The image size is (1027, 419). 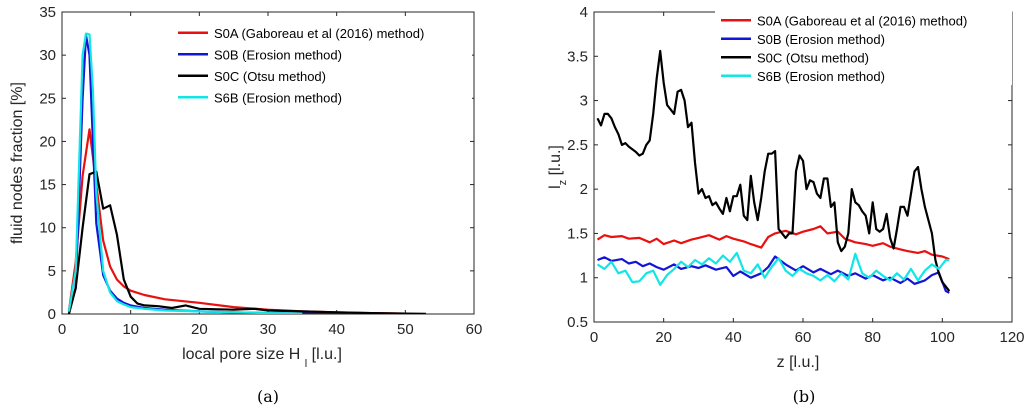 What do you see at coordinates (52, 314) in the screenshot?
I see `y-tick-label: 0` at bounding box center [52, 314].